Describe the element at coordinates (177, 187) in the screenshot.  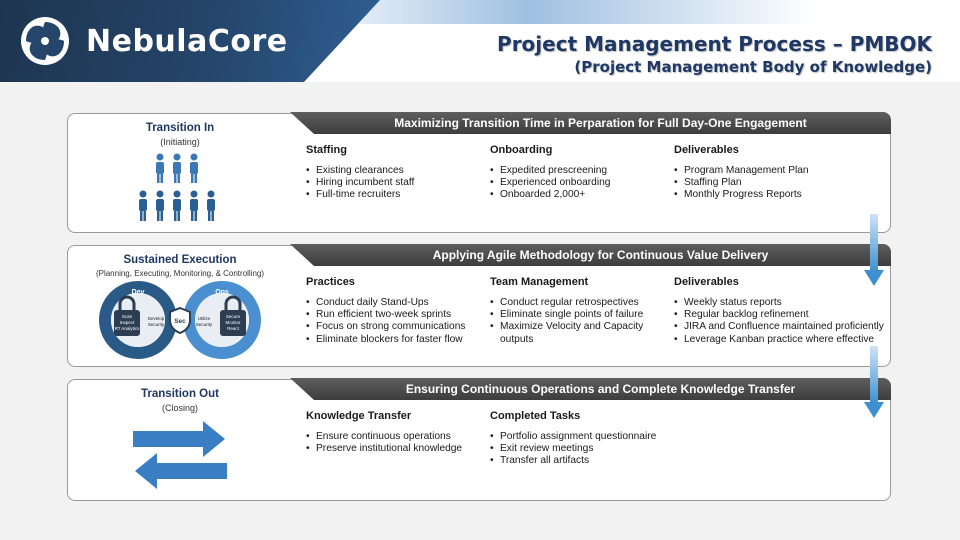
I see `people-pyramid-icon` at that location.